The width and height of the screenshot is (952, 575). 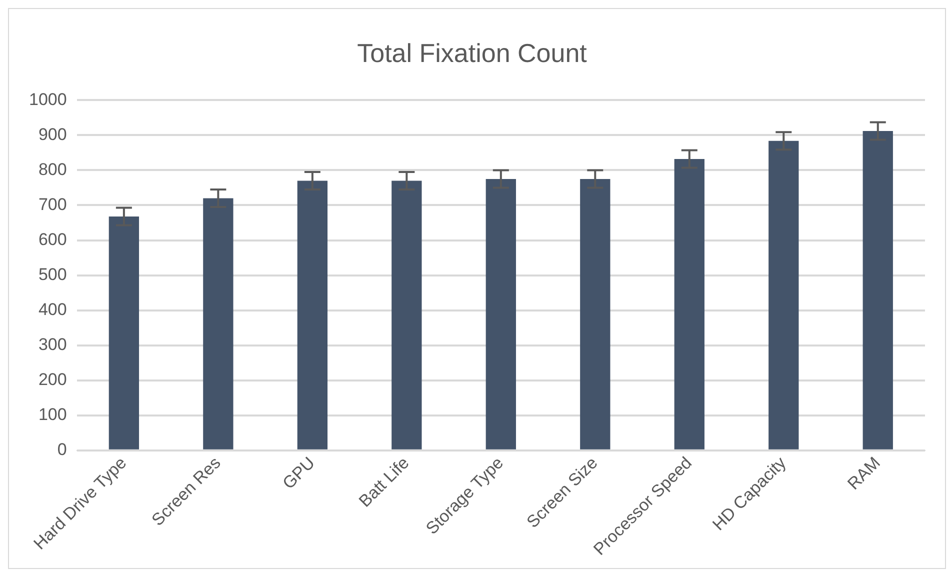 What do you see at coordinates (472, 53) in the screenshot?
I see `chart-title: Total Fixation Count` at bounding box center [472, 53].